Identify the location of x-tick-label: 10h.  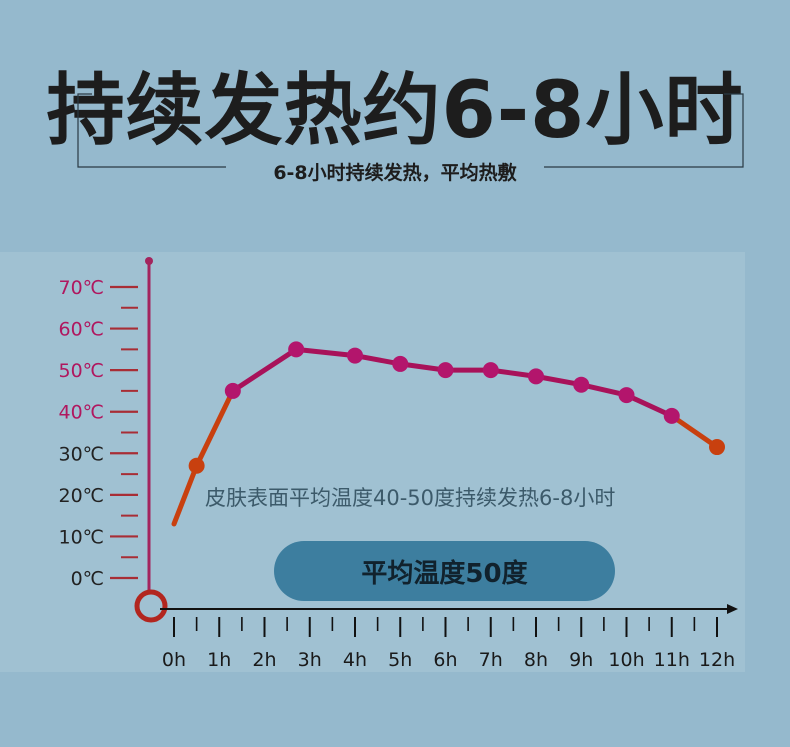
(626, 660).